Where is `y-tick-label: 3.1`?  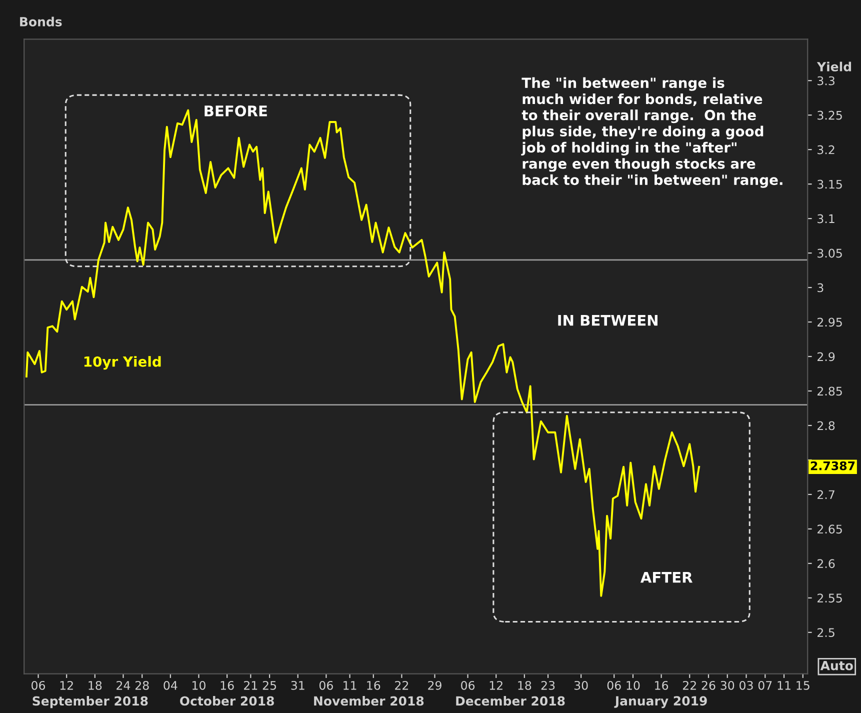
y-tick-label: 3.1 is located at coordinates (826, 219).